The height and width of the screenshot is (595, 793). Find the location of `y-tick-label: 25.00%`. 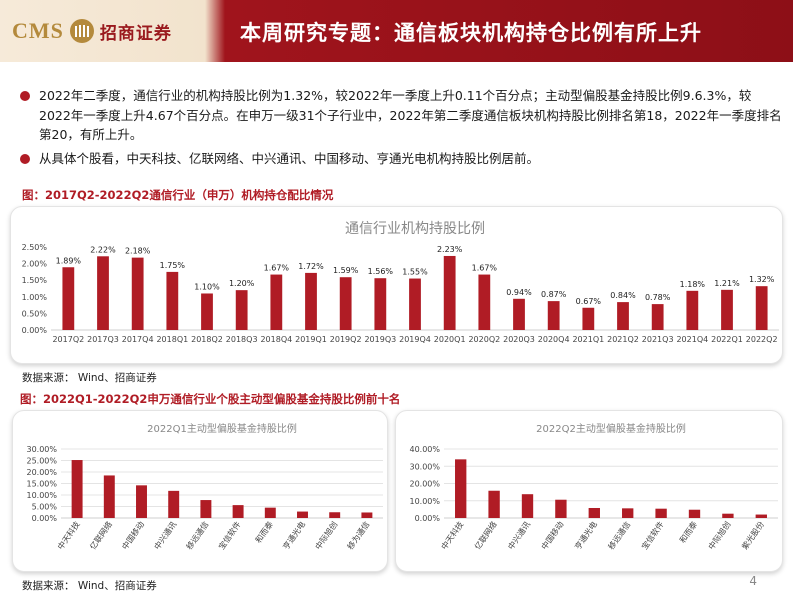

y-tick-label: 25.00% is located at coordinates (41, 461).